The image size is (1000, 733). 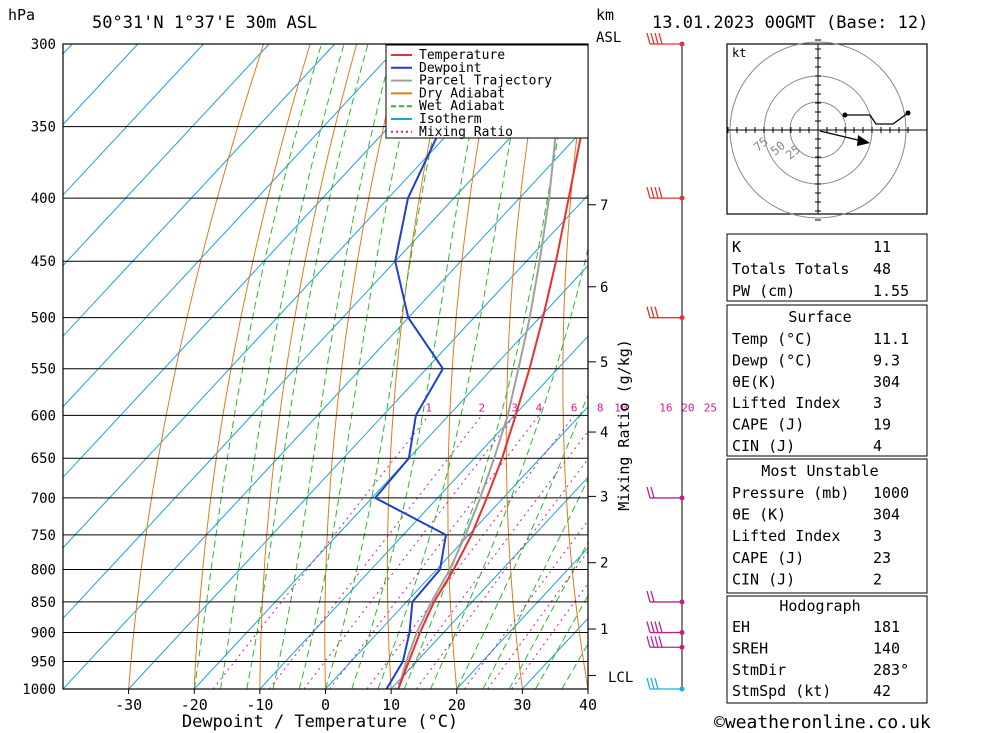 I want to click on hodograph-table-box, so click(x=827, y=649).